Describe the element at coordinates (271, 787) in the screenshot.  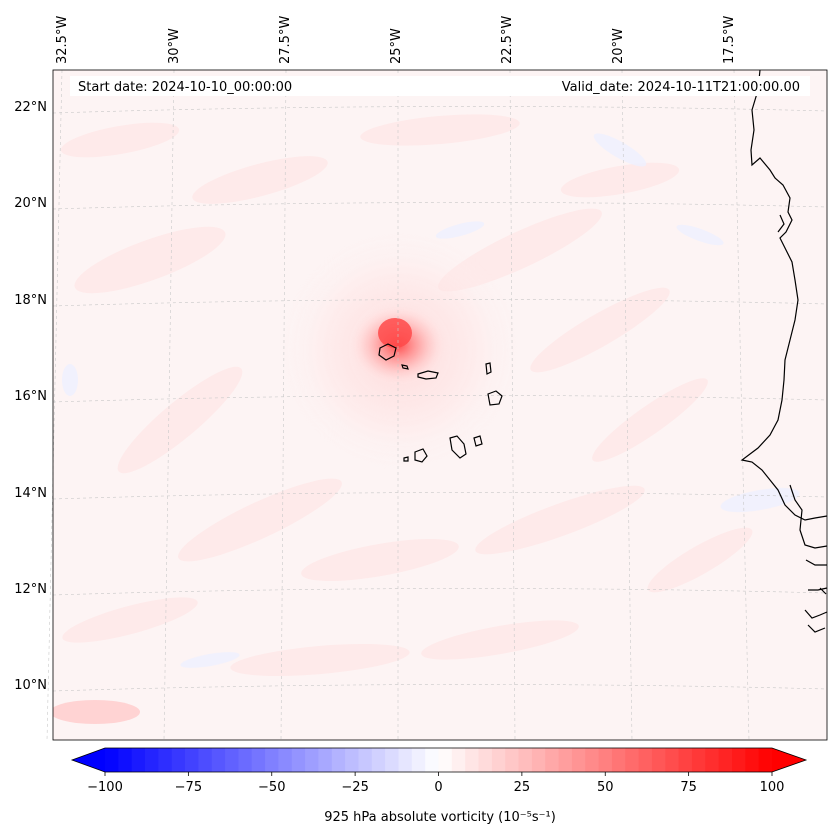
I see `colorbar-tick-label: −50` at that location.